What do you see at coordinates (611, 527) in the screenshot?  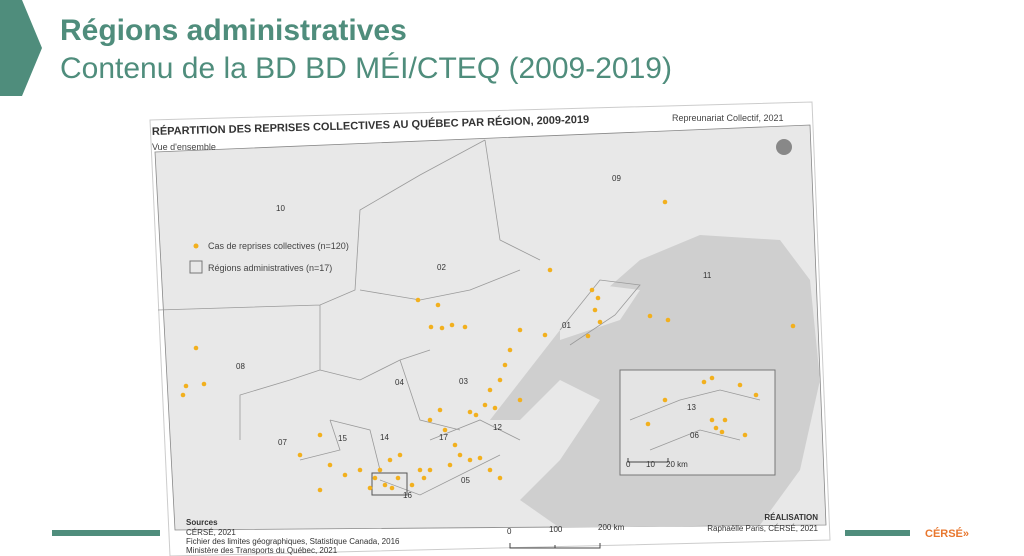 I see `scale-label: 200 km` at bounding box center [611, 527].